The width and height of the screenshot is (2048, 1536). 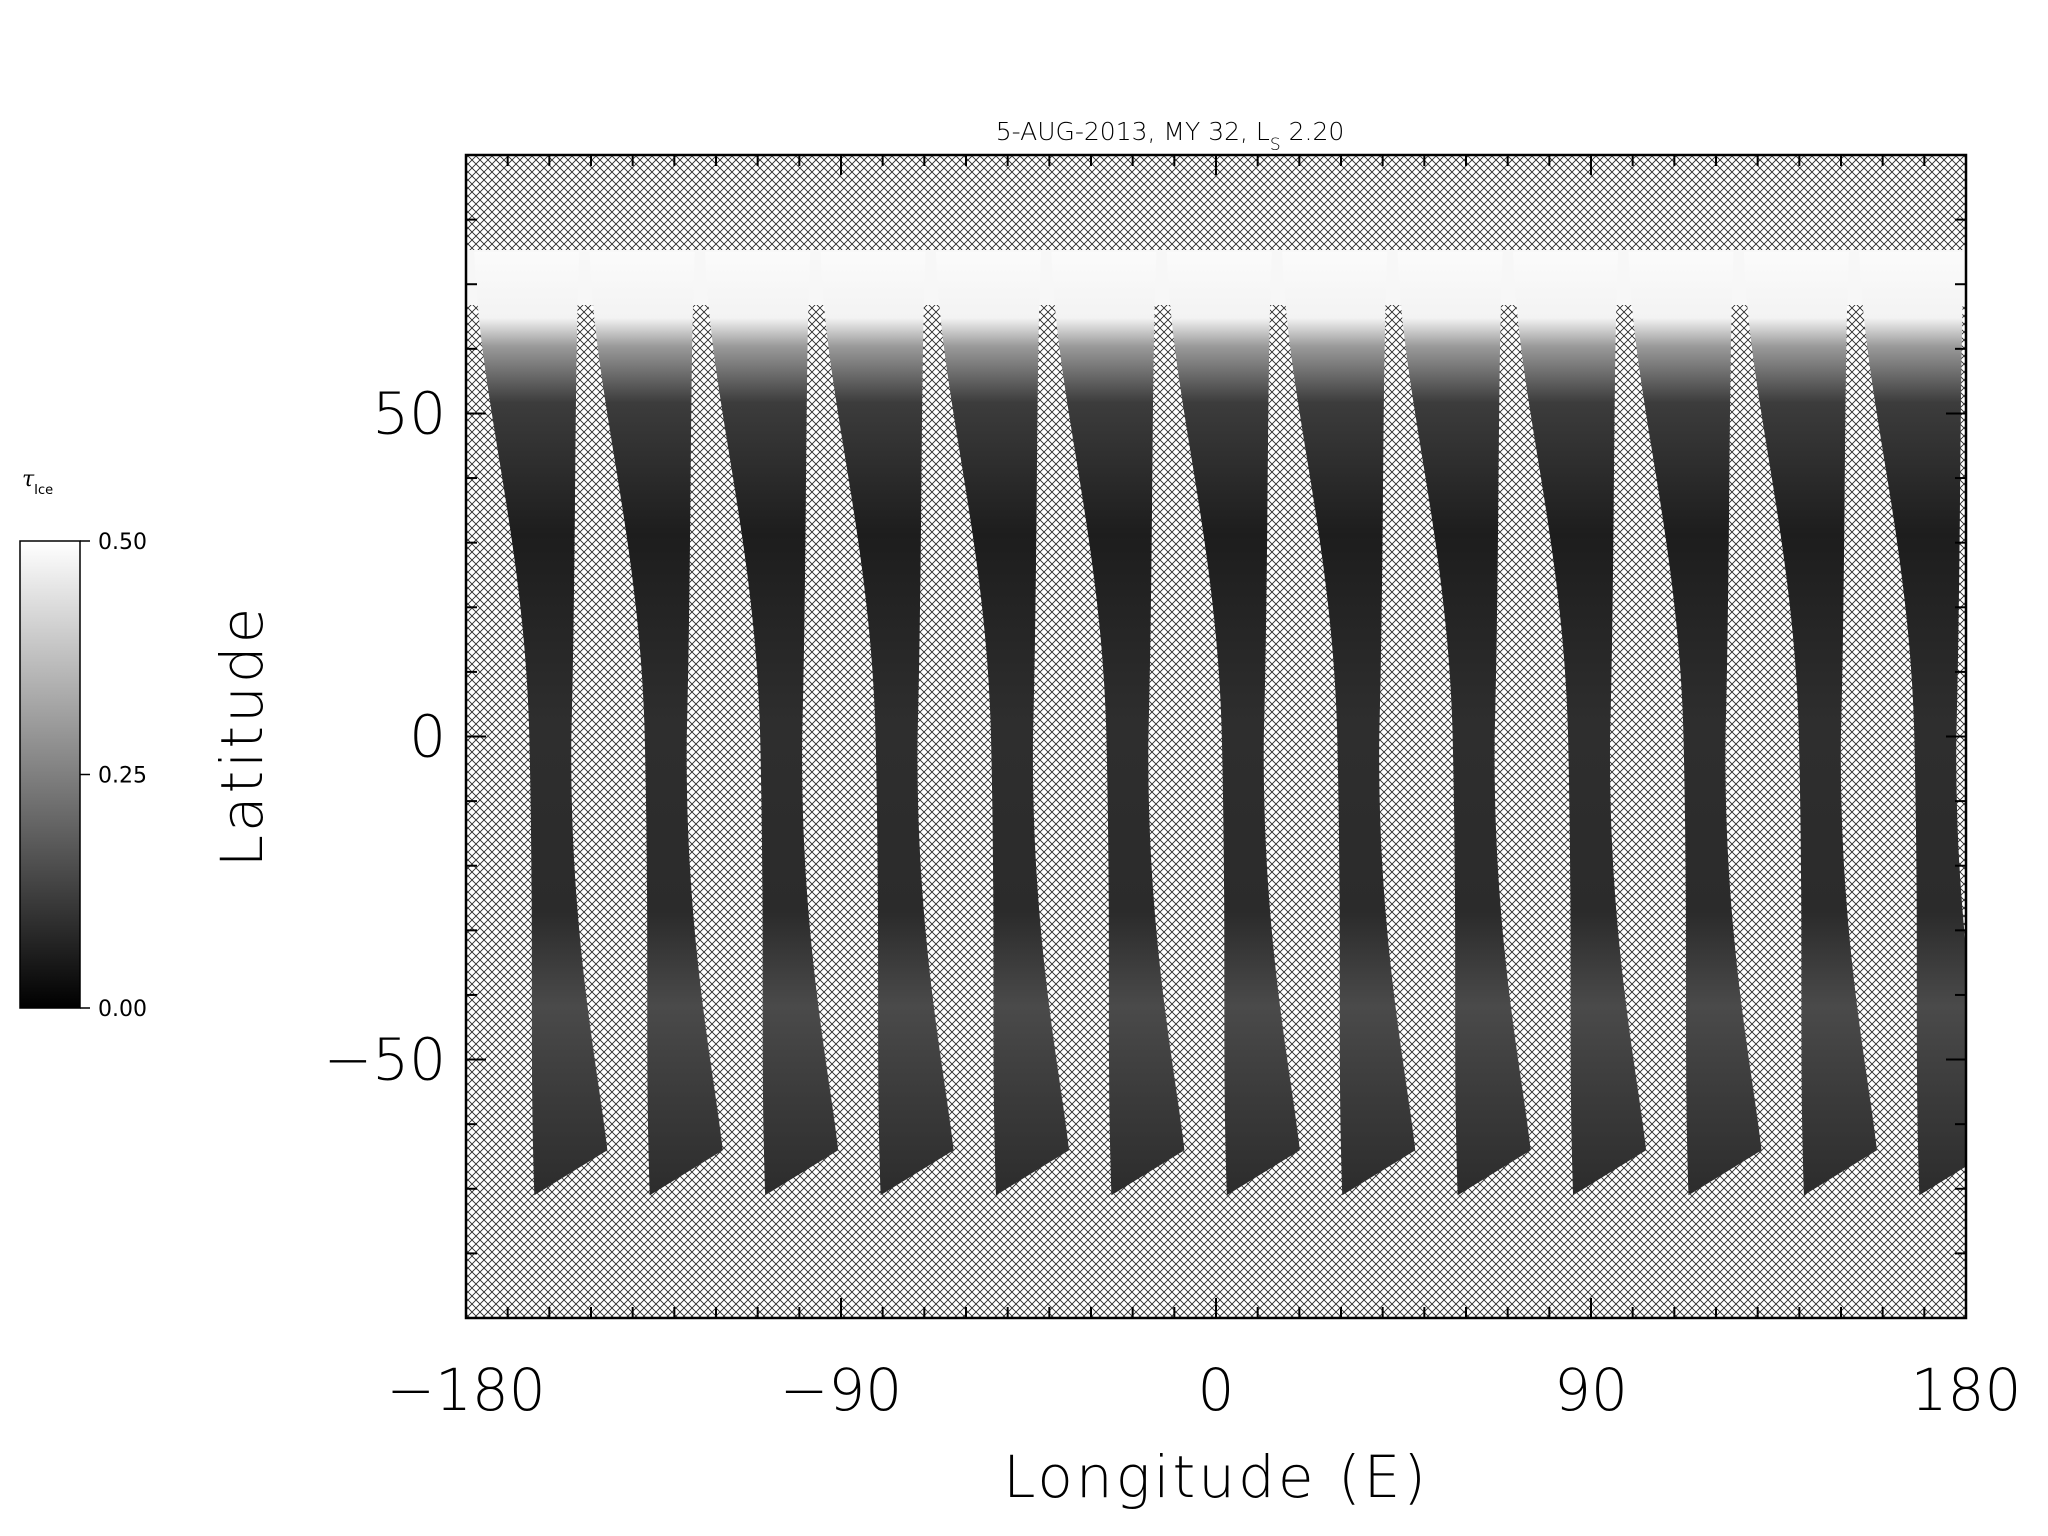 I want to click on colorbar-tick-label: 0.50, so click(x=122, y=542).